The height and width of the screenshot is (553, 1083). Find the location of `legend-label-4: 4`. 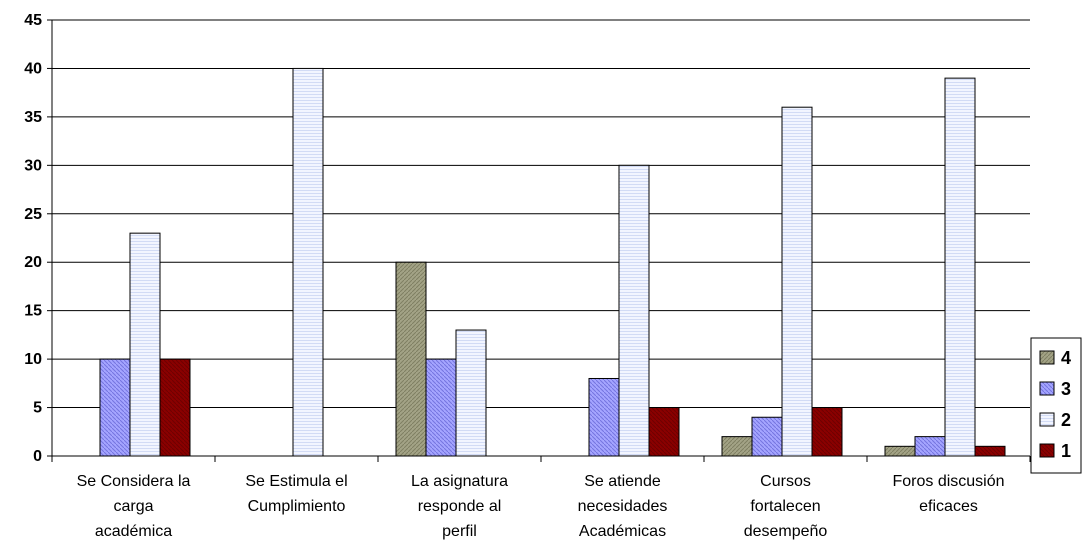

legend-label-4: 4 is located at coordinates (1066, 358).